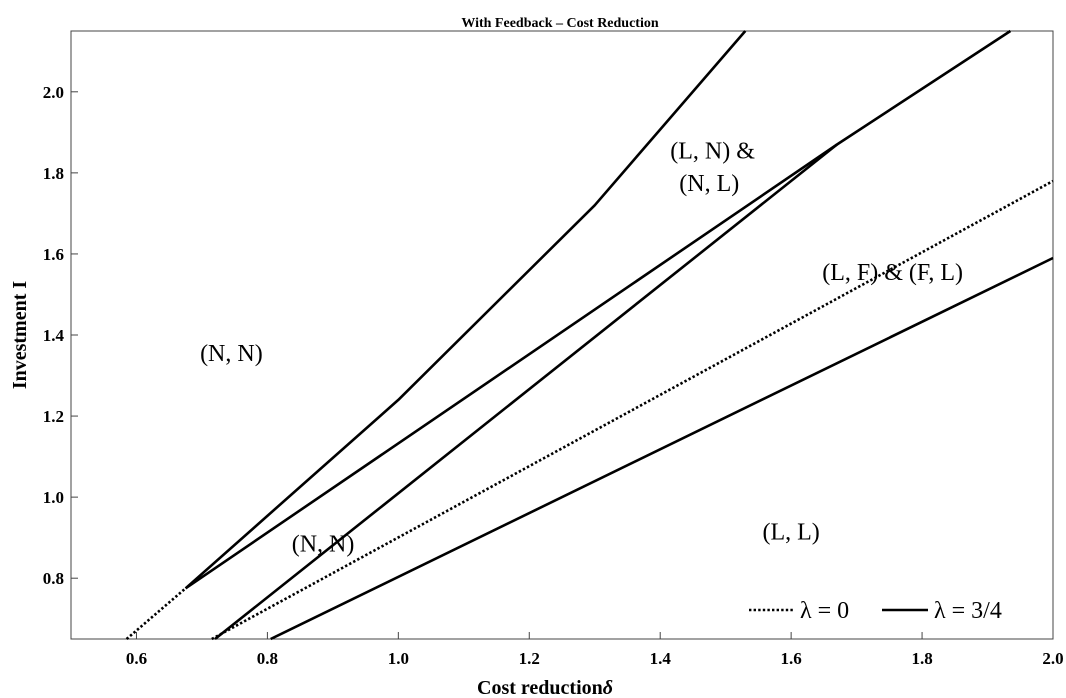  What do you see at coordinates (709, 184) in the screenshot?
I see `region-label-ln-nl-line2: (N, L)` at bounding box center [709, 184].